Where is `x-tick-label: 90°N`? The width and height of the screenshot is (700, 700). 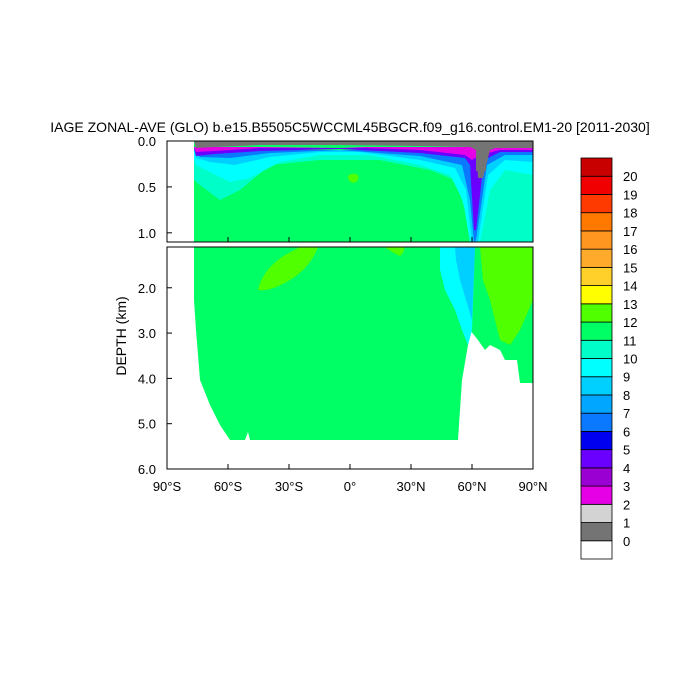
x-tick-label: 90°N is located at coordinates (532, 486).